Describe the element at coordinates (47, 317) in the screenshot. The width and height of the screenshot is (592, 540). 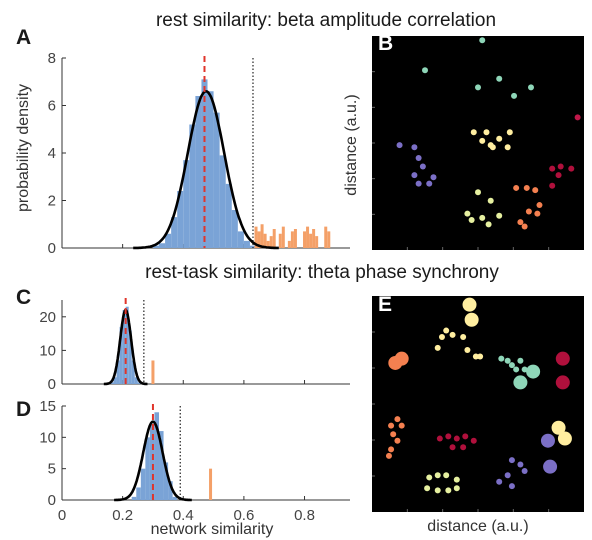
I see `C-ytick-label: 20` at that location.